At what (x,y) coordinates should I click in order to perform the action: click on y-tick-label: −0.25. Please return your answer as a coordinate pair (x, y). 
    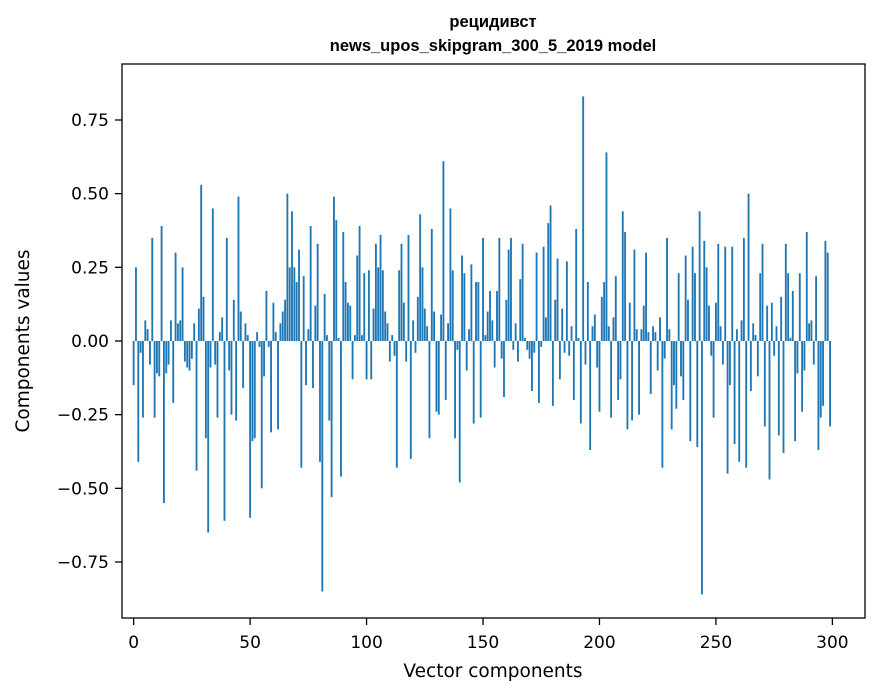
    Looking at the image, I should click on (83, 416).